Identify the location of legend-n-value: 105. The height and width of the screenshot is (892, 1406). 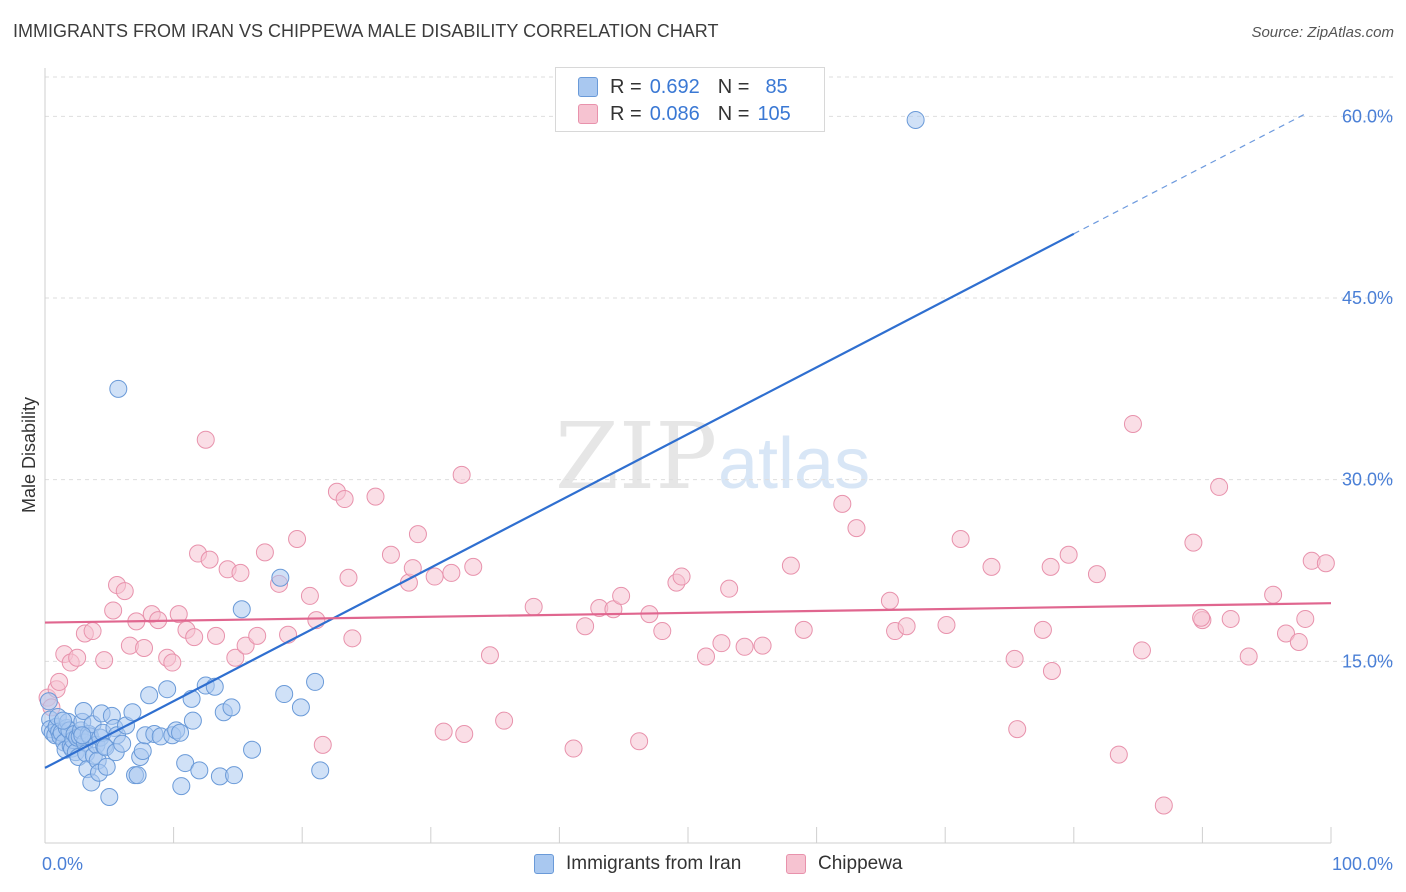
(774, 113).